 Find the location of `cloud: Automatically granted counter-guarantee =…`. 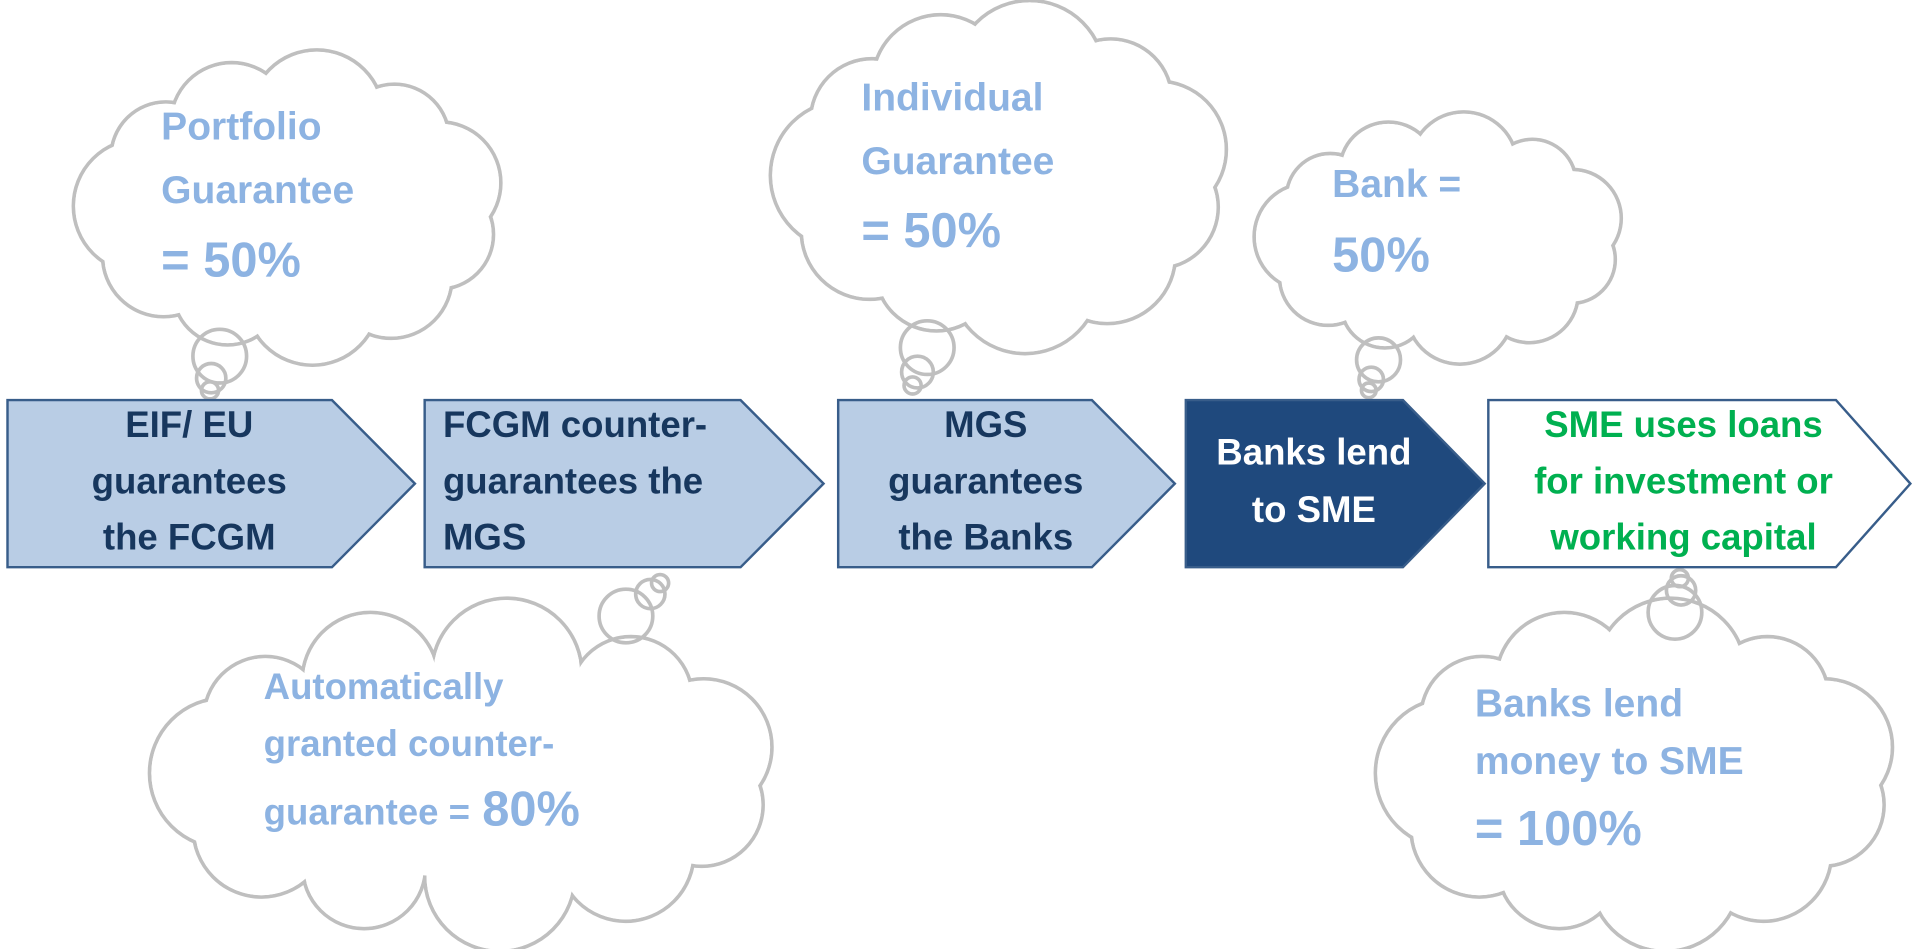

cloud: Automatically granted counter-guarantee =… is located at coordinates (460, 760).